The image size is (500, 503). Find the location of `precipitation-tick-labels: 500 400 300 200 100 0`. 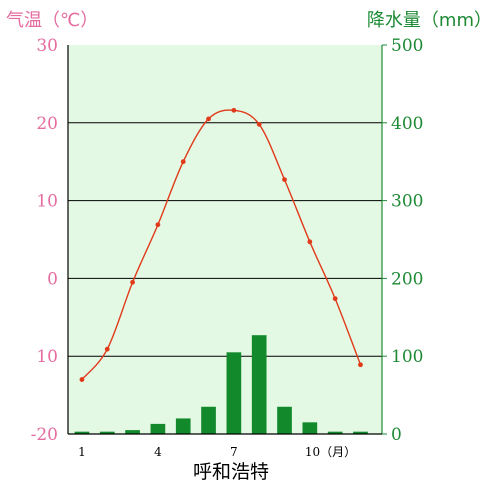

precipitation-tick-labels: 500 400 300 200 100 0 is located at coordinates (402, 240).